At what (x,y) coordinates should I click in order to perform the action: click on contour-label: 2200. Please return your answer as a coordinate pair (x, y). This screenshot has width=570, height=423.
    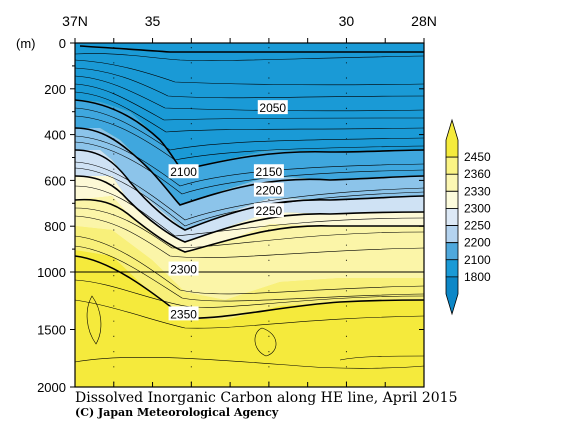
    Looking at the image, I should click on (268, 190).